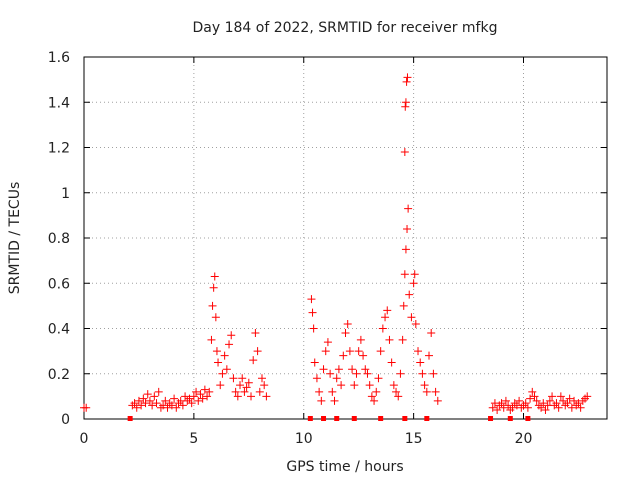 Image resolution: width=640 pixels, height=480 pixels. I want to click on x-tick-label: 15, so click(414, 439).